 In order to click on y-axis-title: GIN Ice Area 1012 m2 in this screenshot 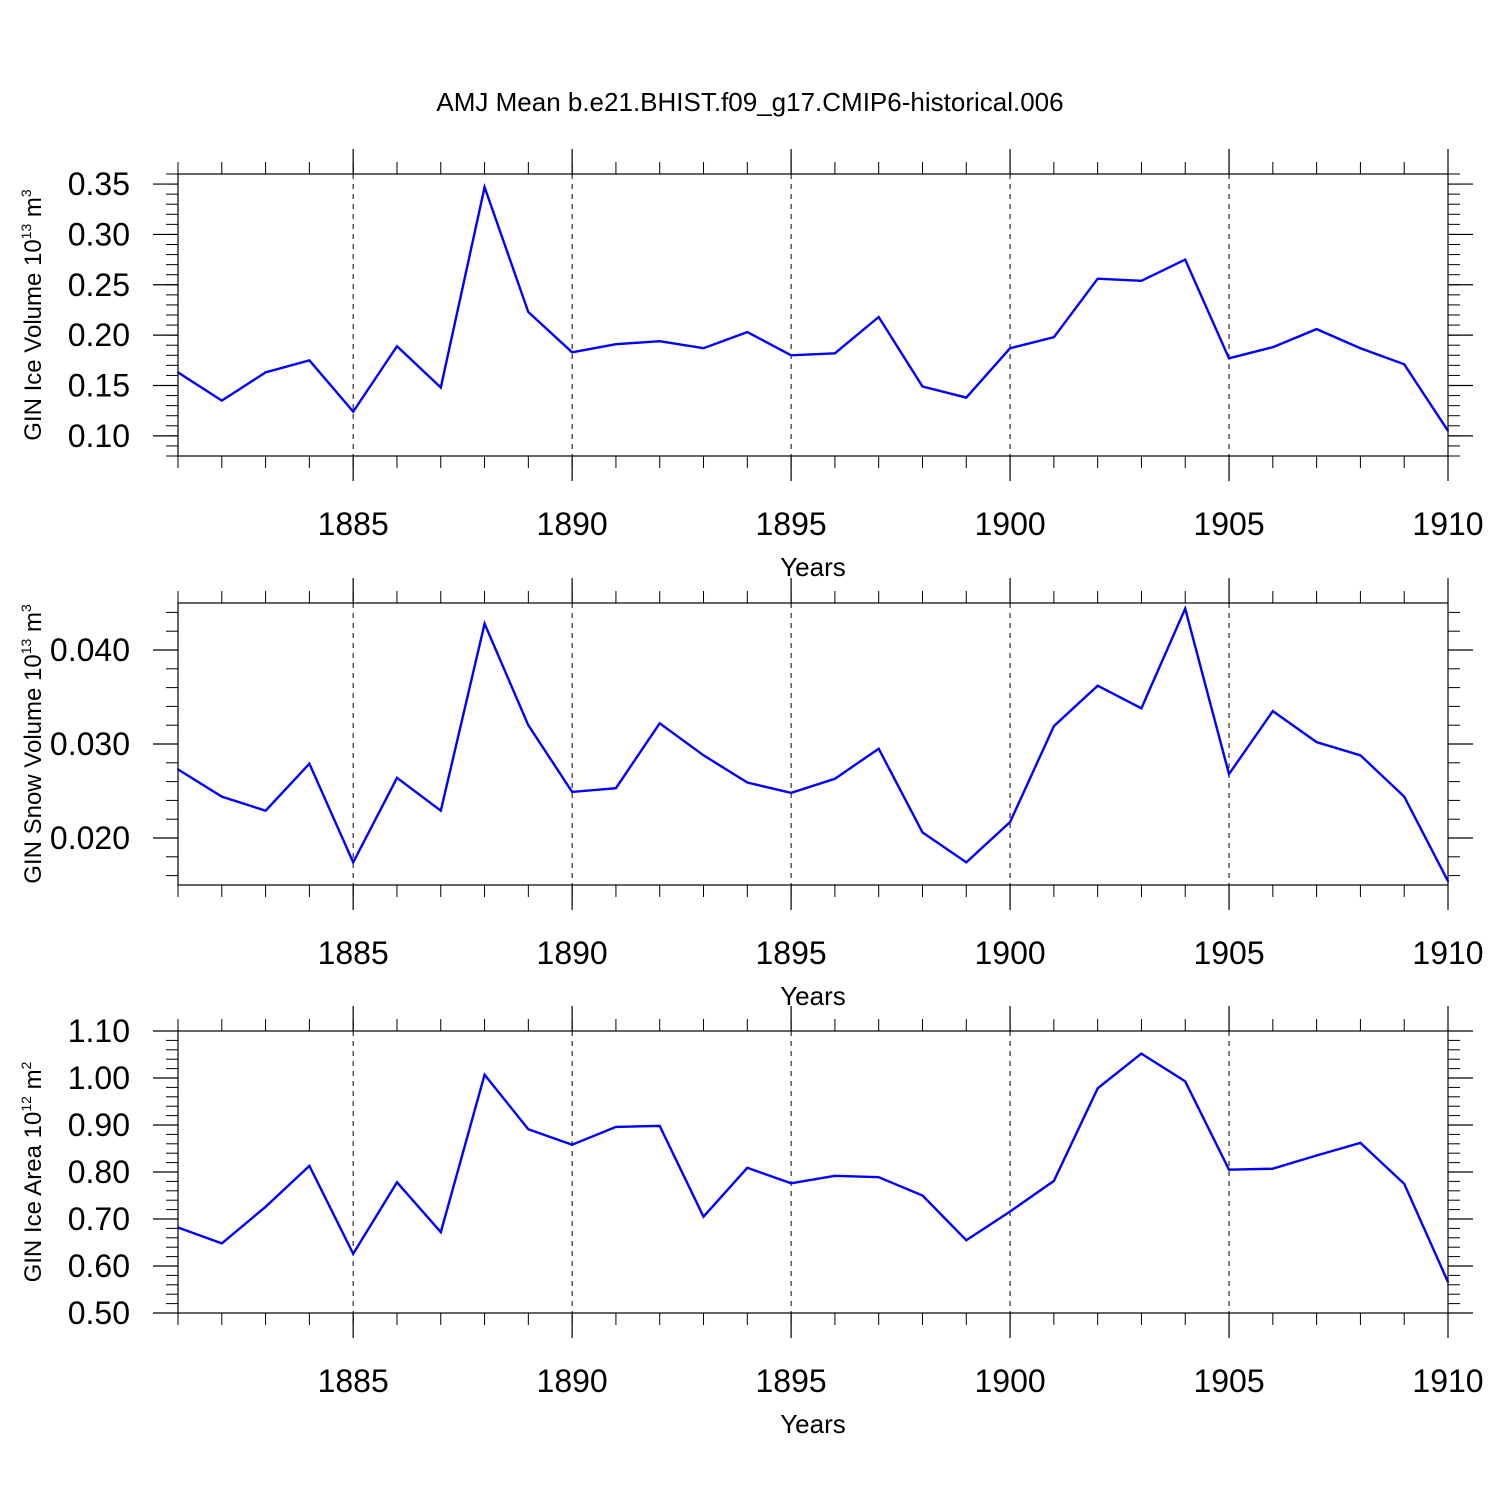, I will do `click(32, 1171)`.